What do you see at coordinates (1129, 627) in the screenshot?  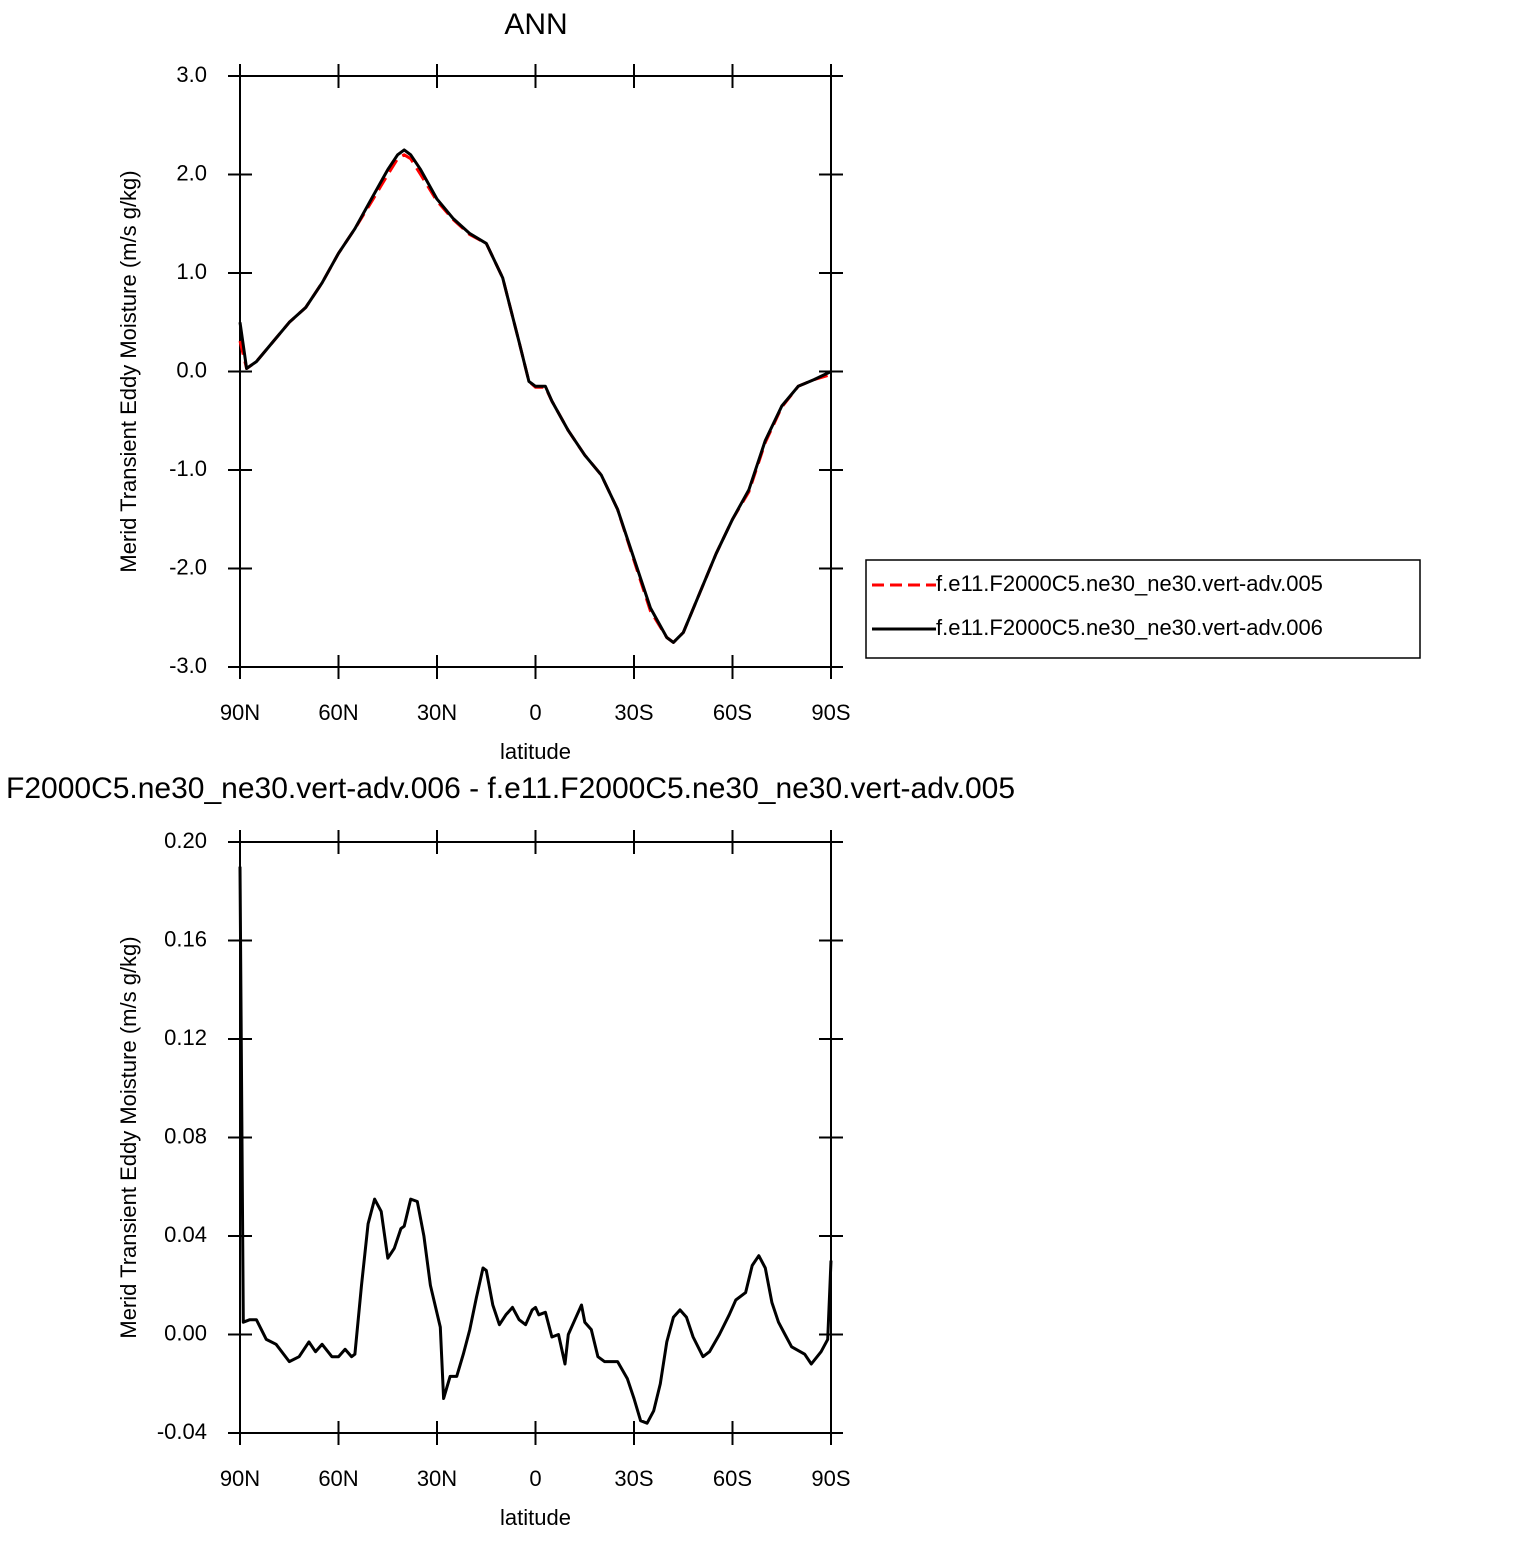 I see `legend-label: f.e11.F2000C5.ne30_ne30.vert-adv.006` at bounding box center [1129, 627].